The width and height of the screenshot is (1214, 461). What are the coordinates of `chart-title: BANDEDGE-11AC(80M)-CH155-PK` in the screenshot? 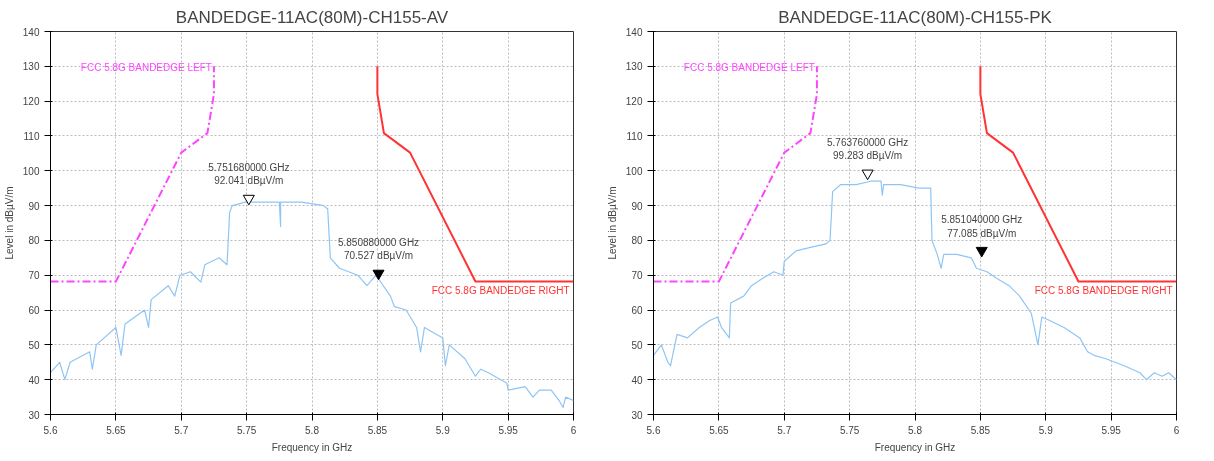 It's located at (915, 17).